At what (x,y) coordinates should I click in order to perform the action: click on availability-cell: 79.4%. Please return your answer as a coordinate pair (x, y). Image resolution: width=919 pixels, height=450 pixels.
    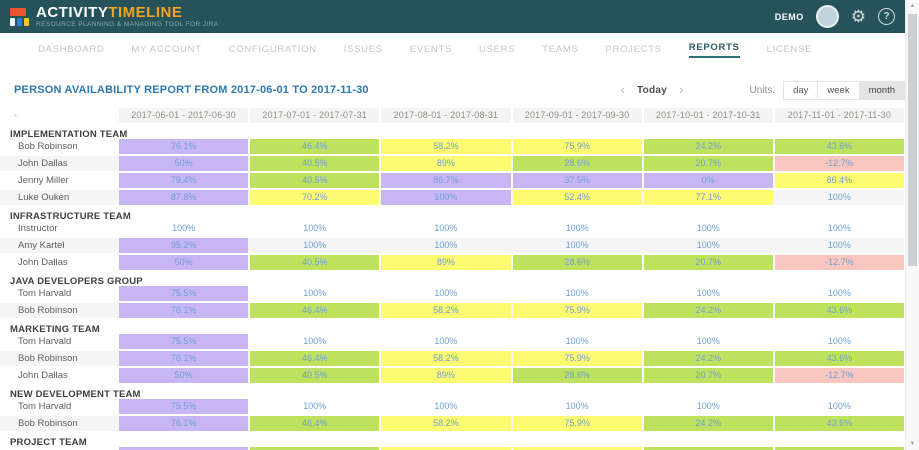
    Looking at the image, I should click on (184, 180).